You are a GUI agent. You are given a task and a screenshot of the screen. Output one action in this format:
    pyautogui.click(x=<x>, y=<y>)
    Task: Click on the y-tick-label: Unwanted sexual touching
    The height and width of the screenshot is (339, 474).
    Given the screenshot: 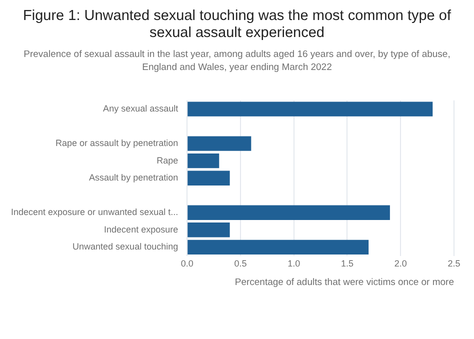 What is the action you would take?
    pyautogui.click(x=125, y=247)
    